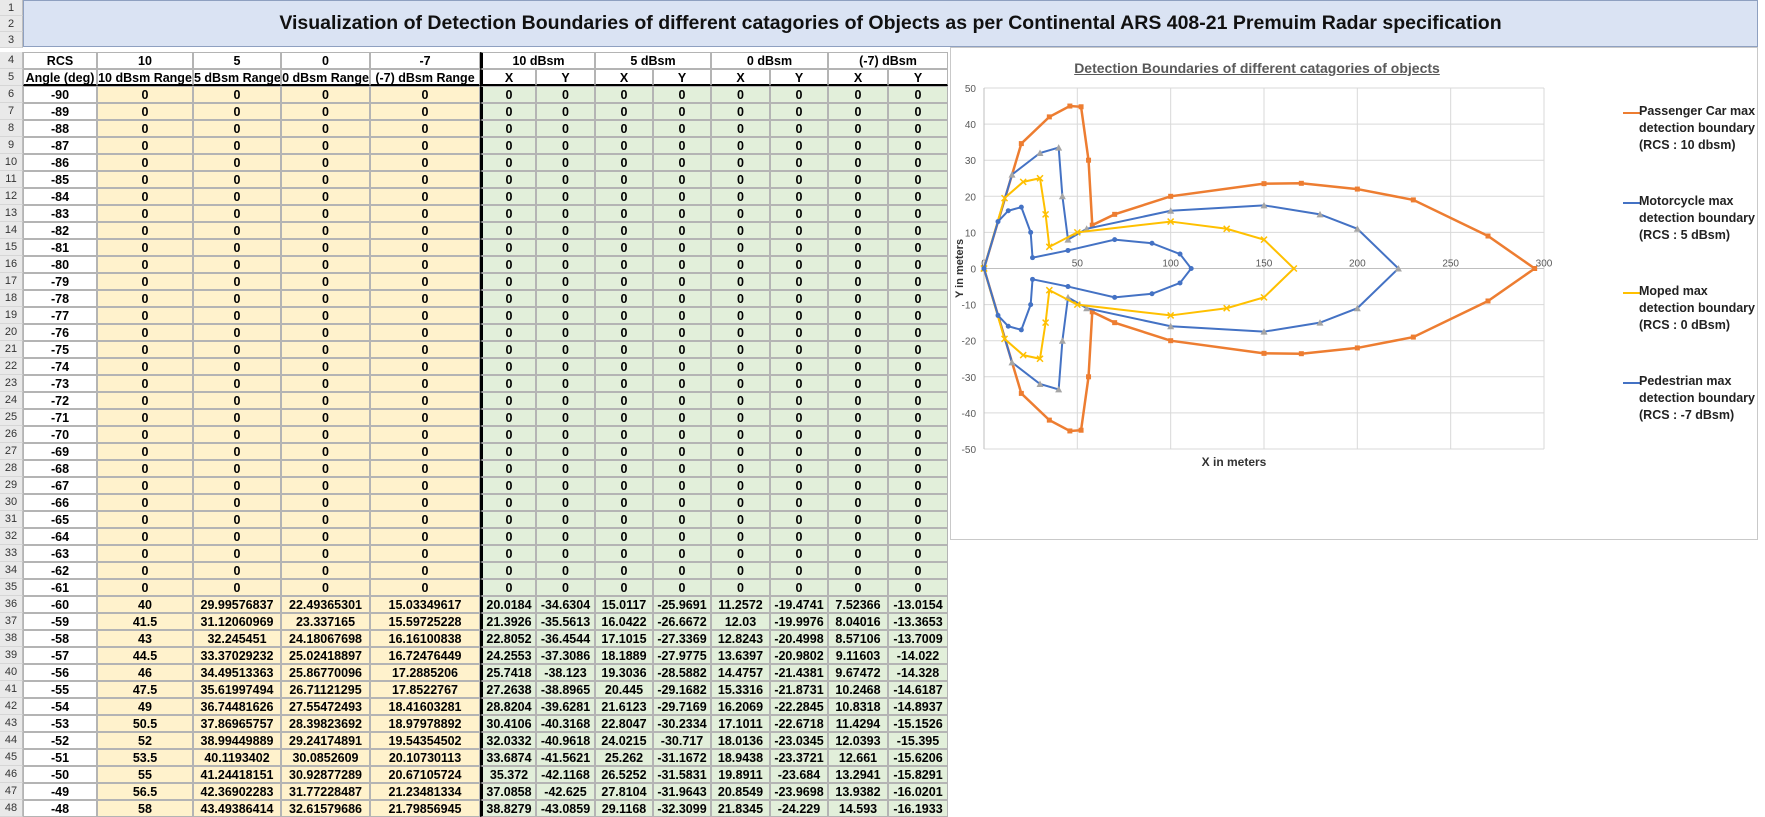 The image size is (1765, 817). I want to click on value-cell: 46, so click(145, 672).